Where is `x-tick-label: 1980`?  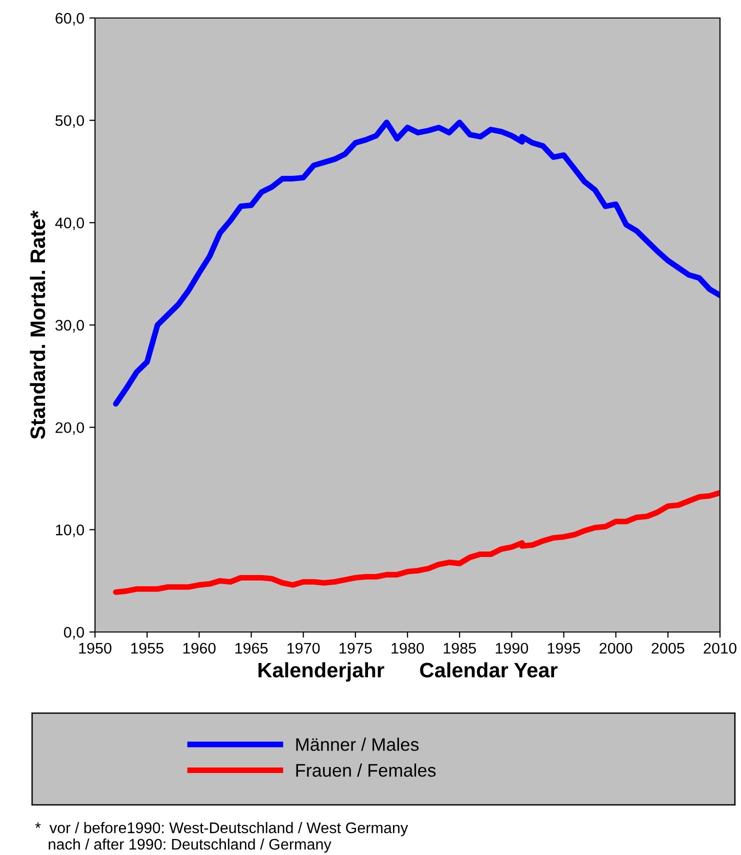 x-tick-label: 1980 is located at coordinates (408, 648).